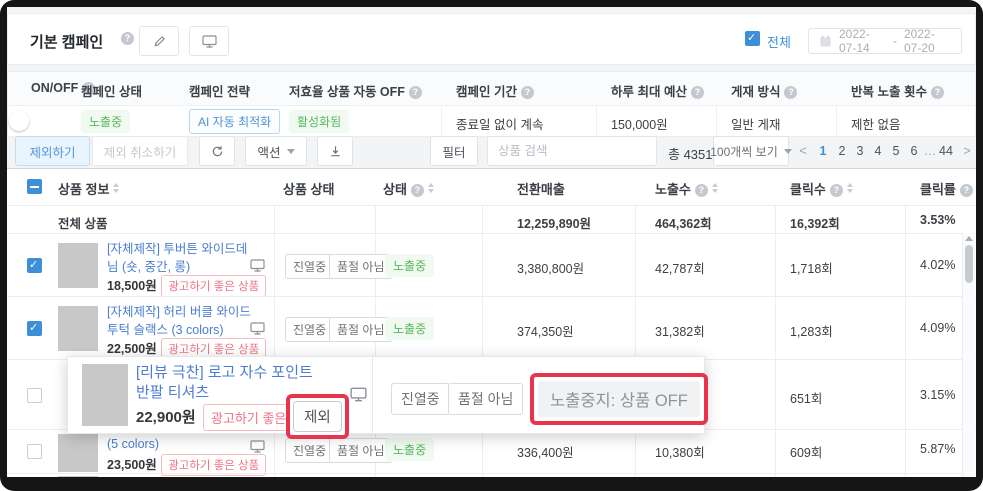 This screenshot has width=983, height=491. I want to click on clicks-value: 651회, so click(806, 399).